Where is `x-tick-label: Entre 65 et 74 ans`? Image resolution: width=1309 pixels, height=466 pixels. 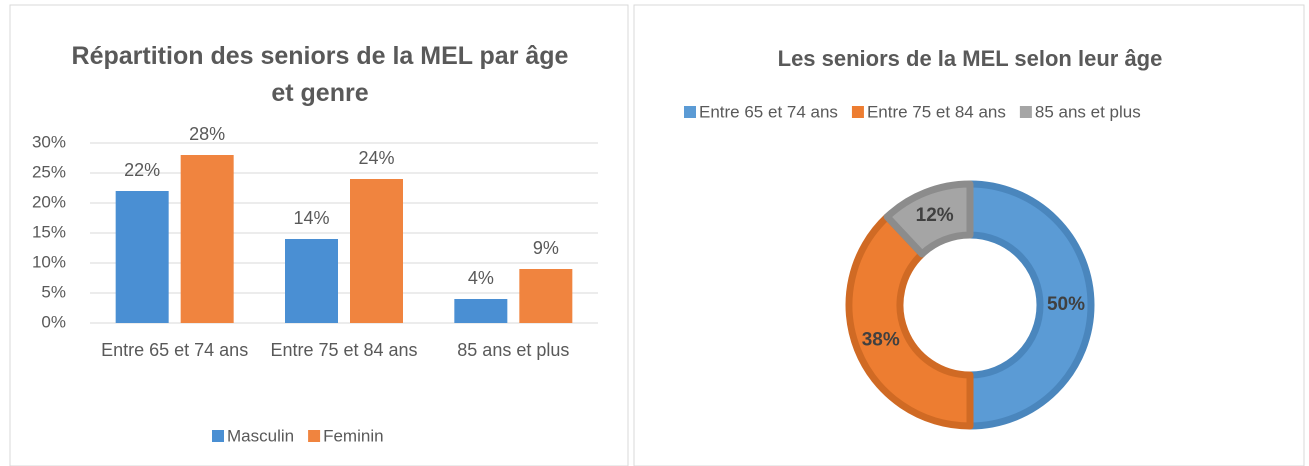 x-tick-label: Entre 65 et 74 ans is located at coordinates (175, 350).